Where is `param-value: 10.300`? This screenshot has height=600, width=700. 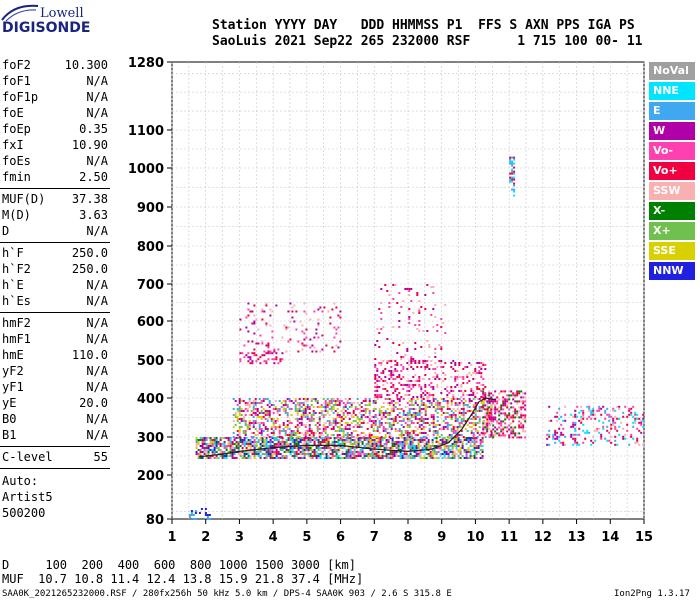 param-value: 10.300 is located at coordinates (86, 65).